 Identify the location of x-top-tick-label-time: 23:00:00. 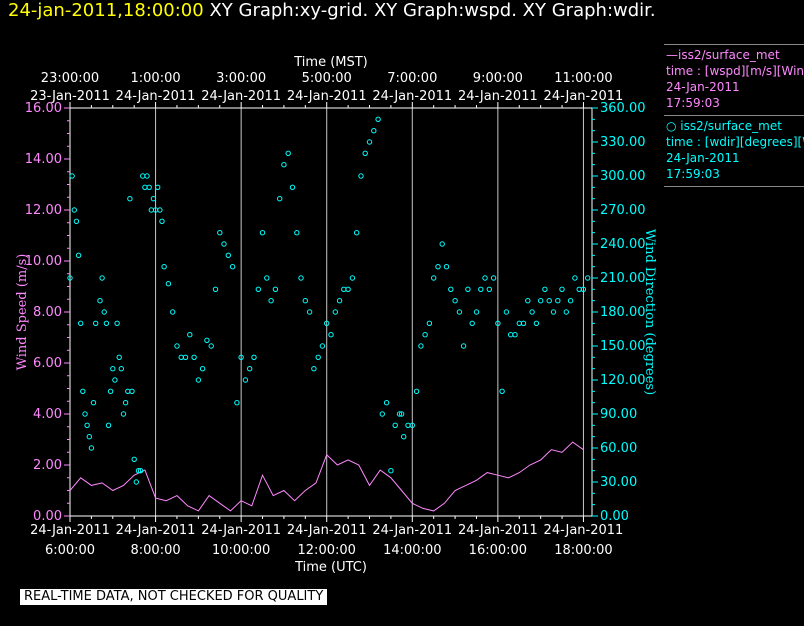
(70, 78).